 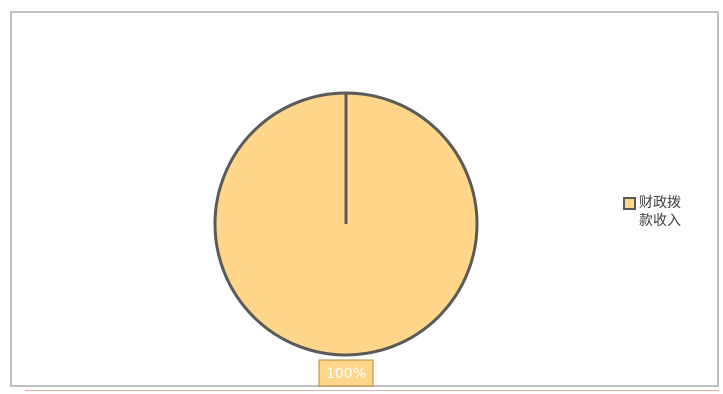 I want to click on legend: 财政拨款收入, so click(x=657, y=212).